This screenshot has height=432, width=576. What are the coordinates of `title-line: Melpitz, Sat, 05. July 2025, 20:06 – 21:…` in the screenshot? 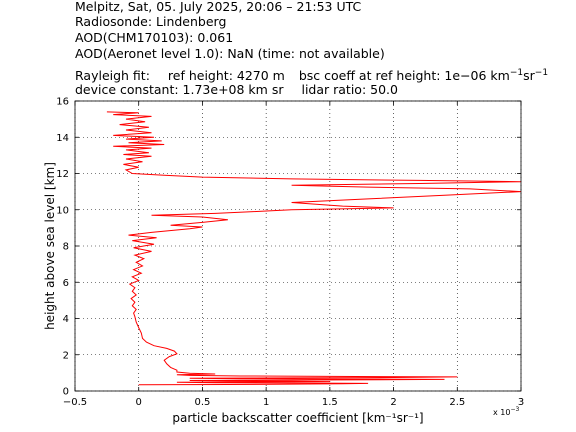 It's located at (218, 7).